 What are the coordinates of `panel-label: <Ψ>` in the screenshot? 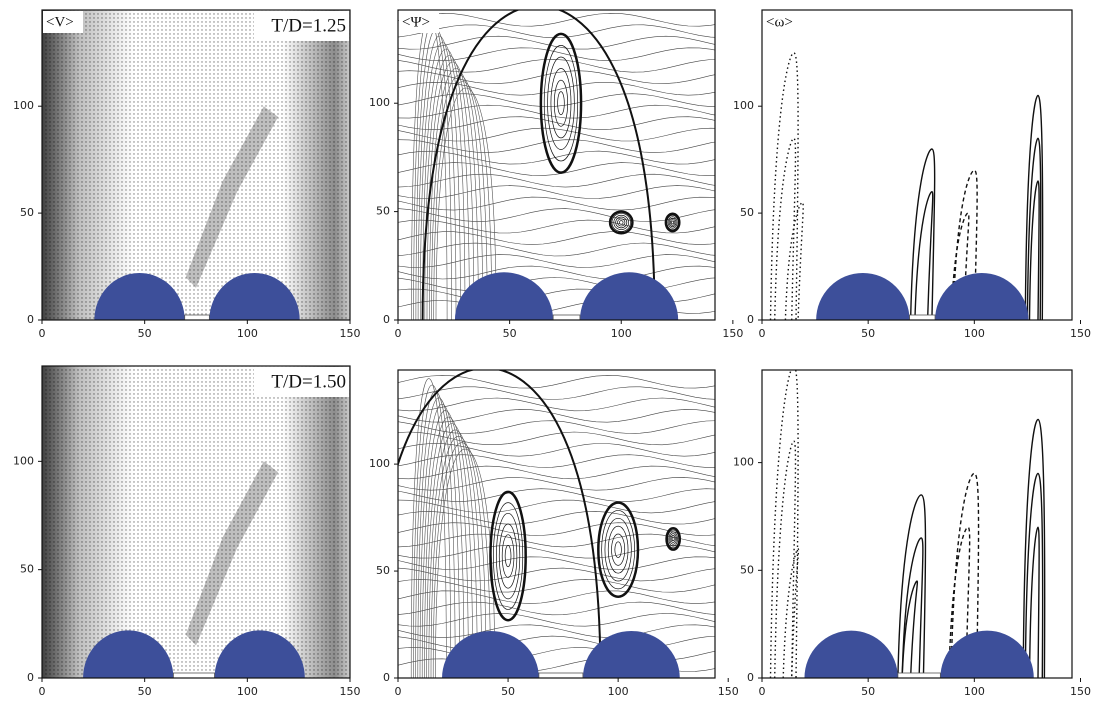 It's located at (416, 22).